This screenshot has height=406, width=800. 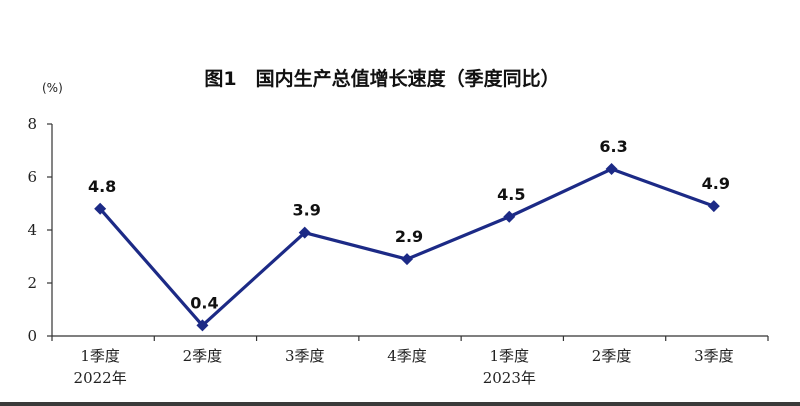 I want to click on y-tick-label: 2, so click(x=32, y=283).